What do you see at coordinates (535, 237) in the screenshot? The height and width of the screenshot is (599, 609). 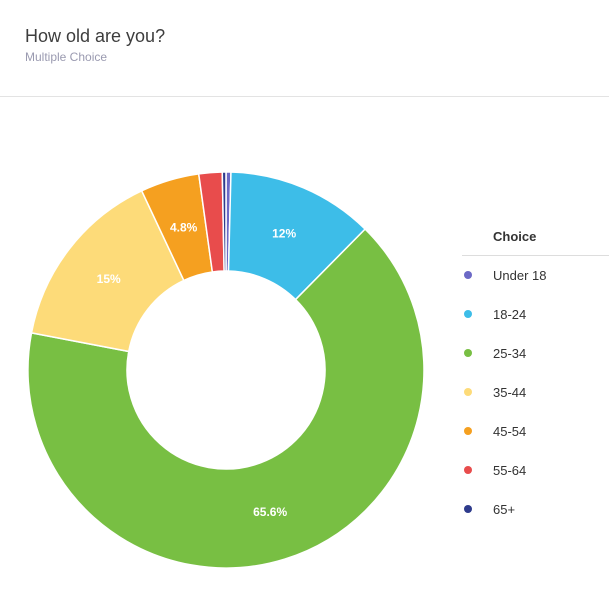 I see `legend-title: Choice` at bounding box center [535, 237].